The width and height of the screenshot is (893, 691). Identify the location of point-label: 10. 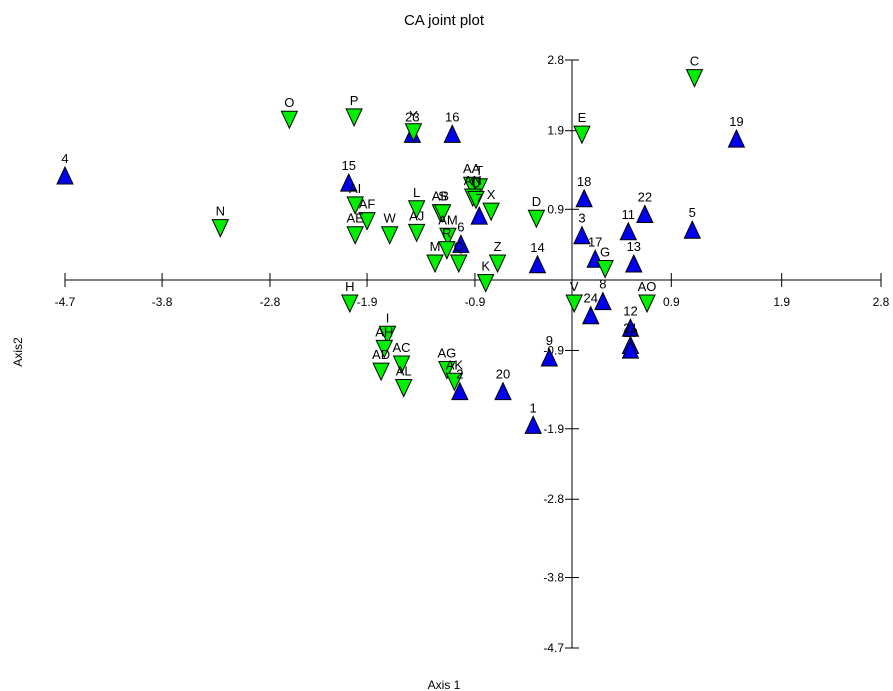
(630, 332).